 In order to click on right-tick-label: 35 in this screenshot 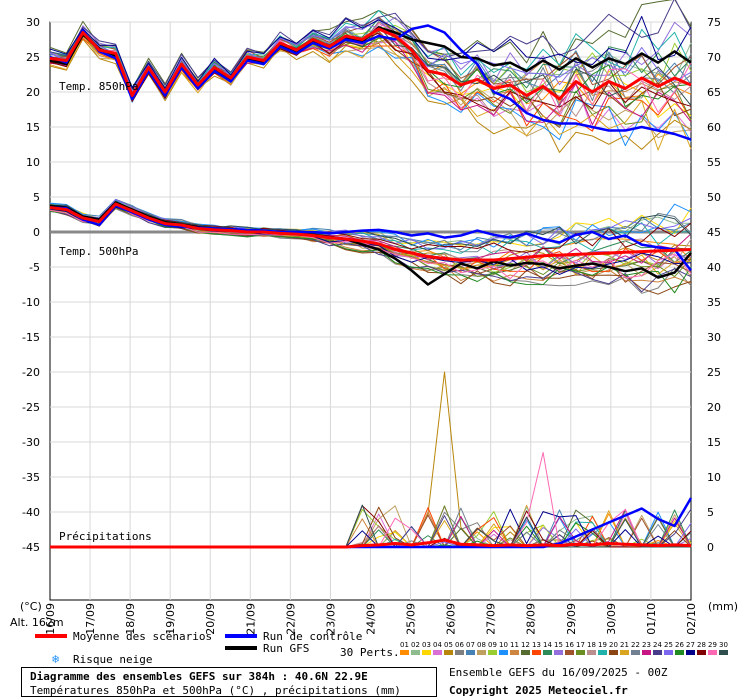, I will do `click(714, 302)`.